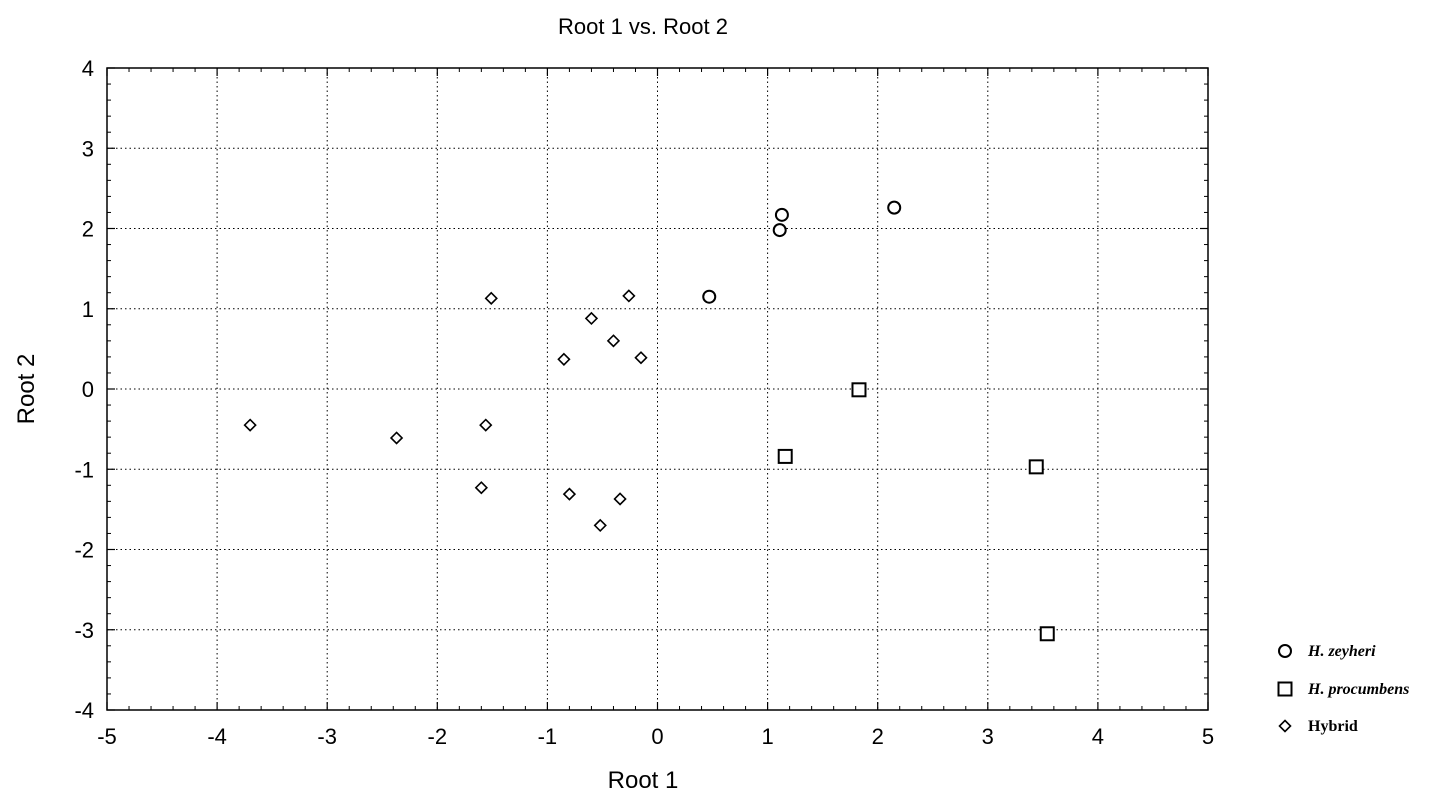 The width and height of the screenshot is (1452, 792). What do you see at coordinates (84, 710) in the screenshot?
I see `y-tick-label: -4` at bounding box center [84, 710].